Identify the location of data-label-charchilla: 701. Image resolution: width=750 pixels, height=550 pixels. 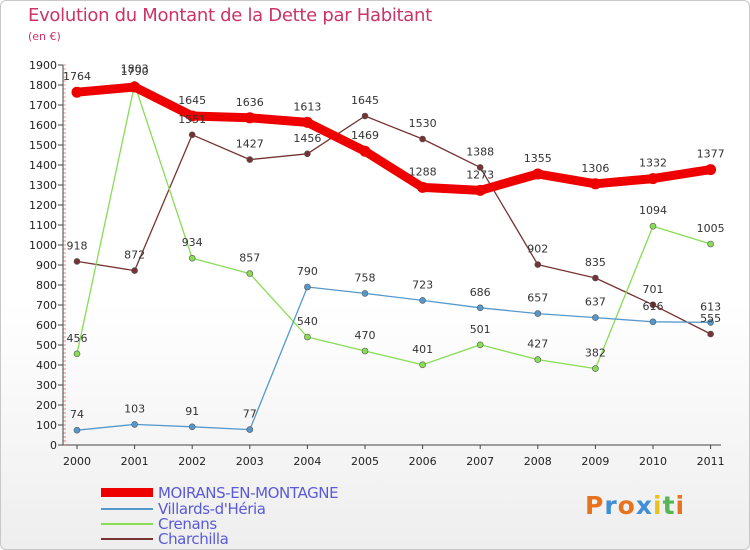
(653, 289).